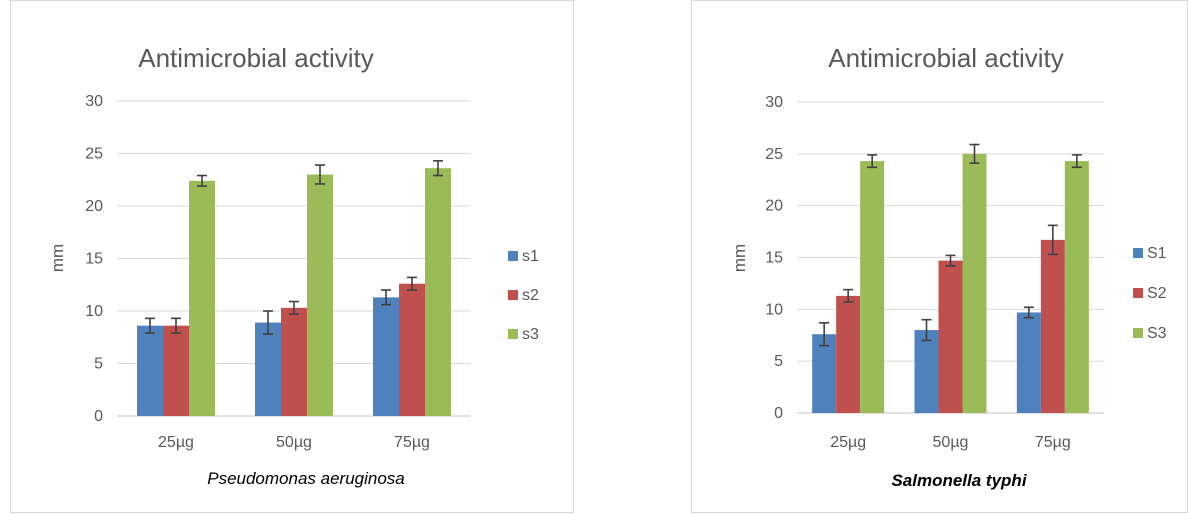  Describe the element at coordinates (530, 256) in the screenshot. I see `legend-label-s1: s1` at that location.